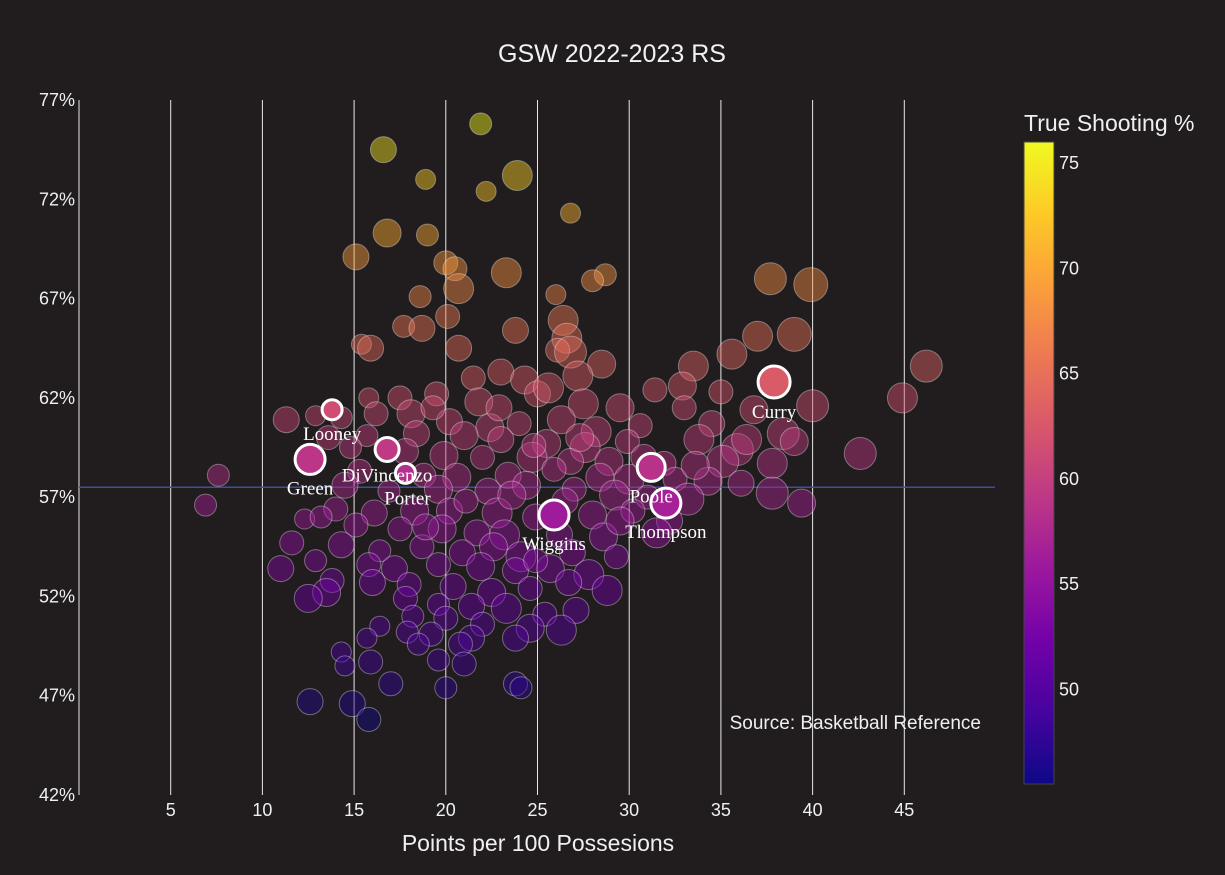 Image resolution: width=1225 pixels, height=875 pixels. I want to click on x-tick-label: 30, so click(629, 810).